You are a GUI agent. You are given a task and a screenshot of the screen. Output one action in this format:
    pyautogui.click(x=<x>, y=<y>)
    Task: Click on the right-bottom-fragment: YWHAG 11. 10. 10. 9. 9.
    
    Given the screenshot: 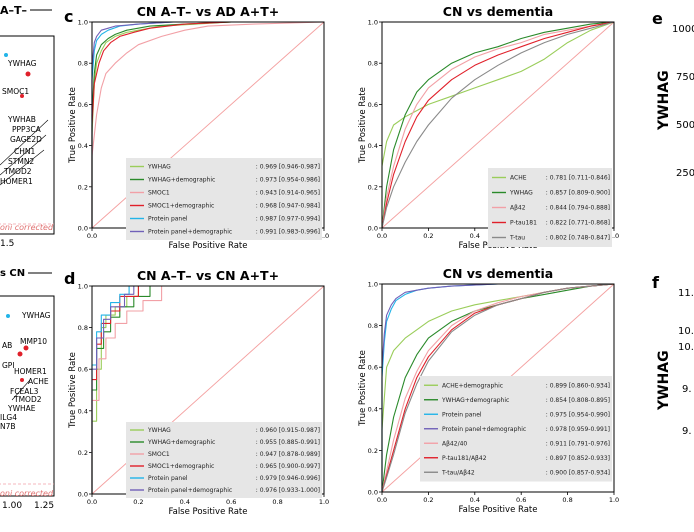 What is the action you would take?
    pyautogui.click(x=675, y=362)
    